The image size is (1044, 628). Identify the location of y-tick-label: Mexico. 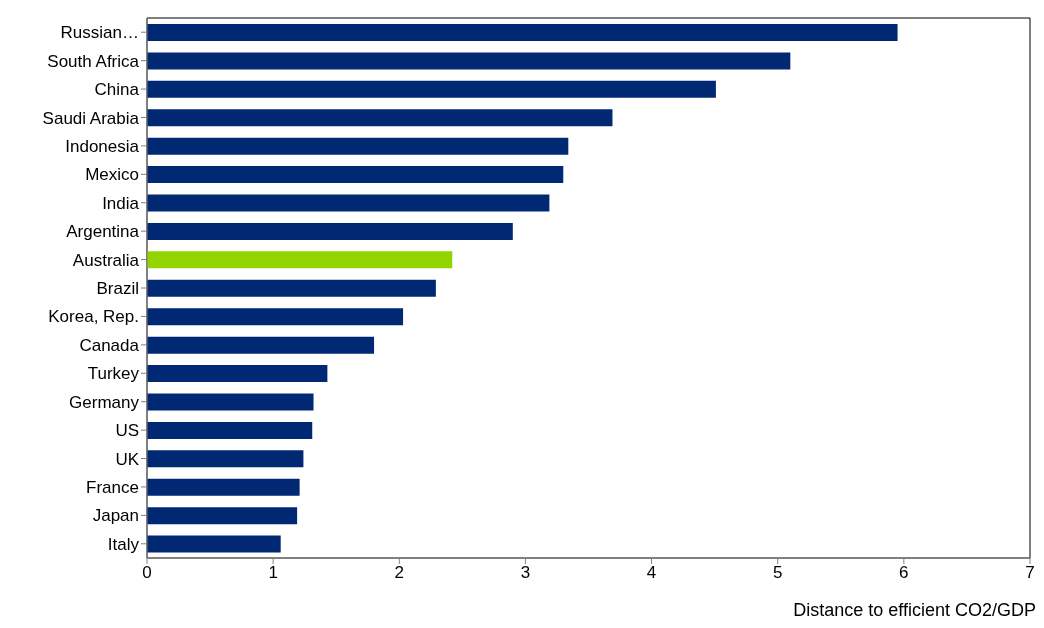
(112, 175).